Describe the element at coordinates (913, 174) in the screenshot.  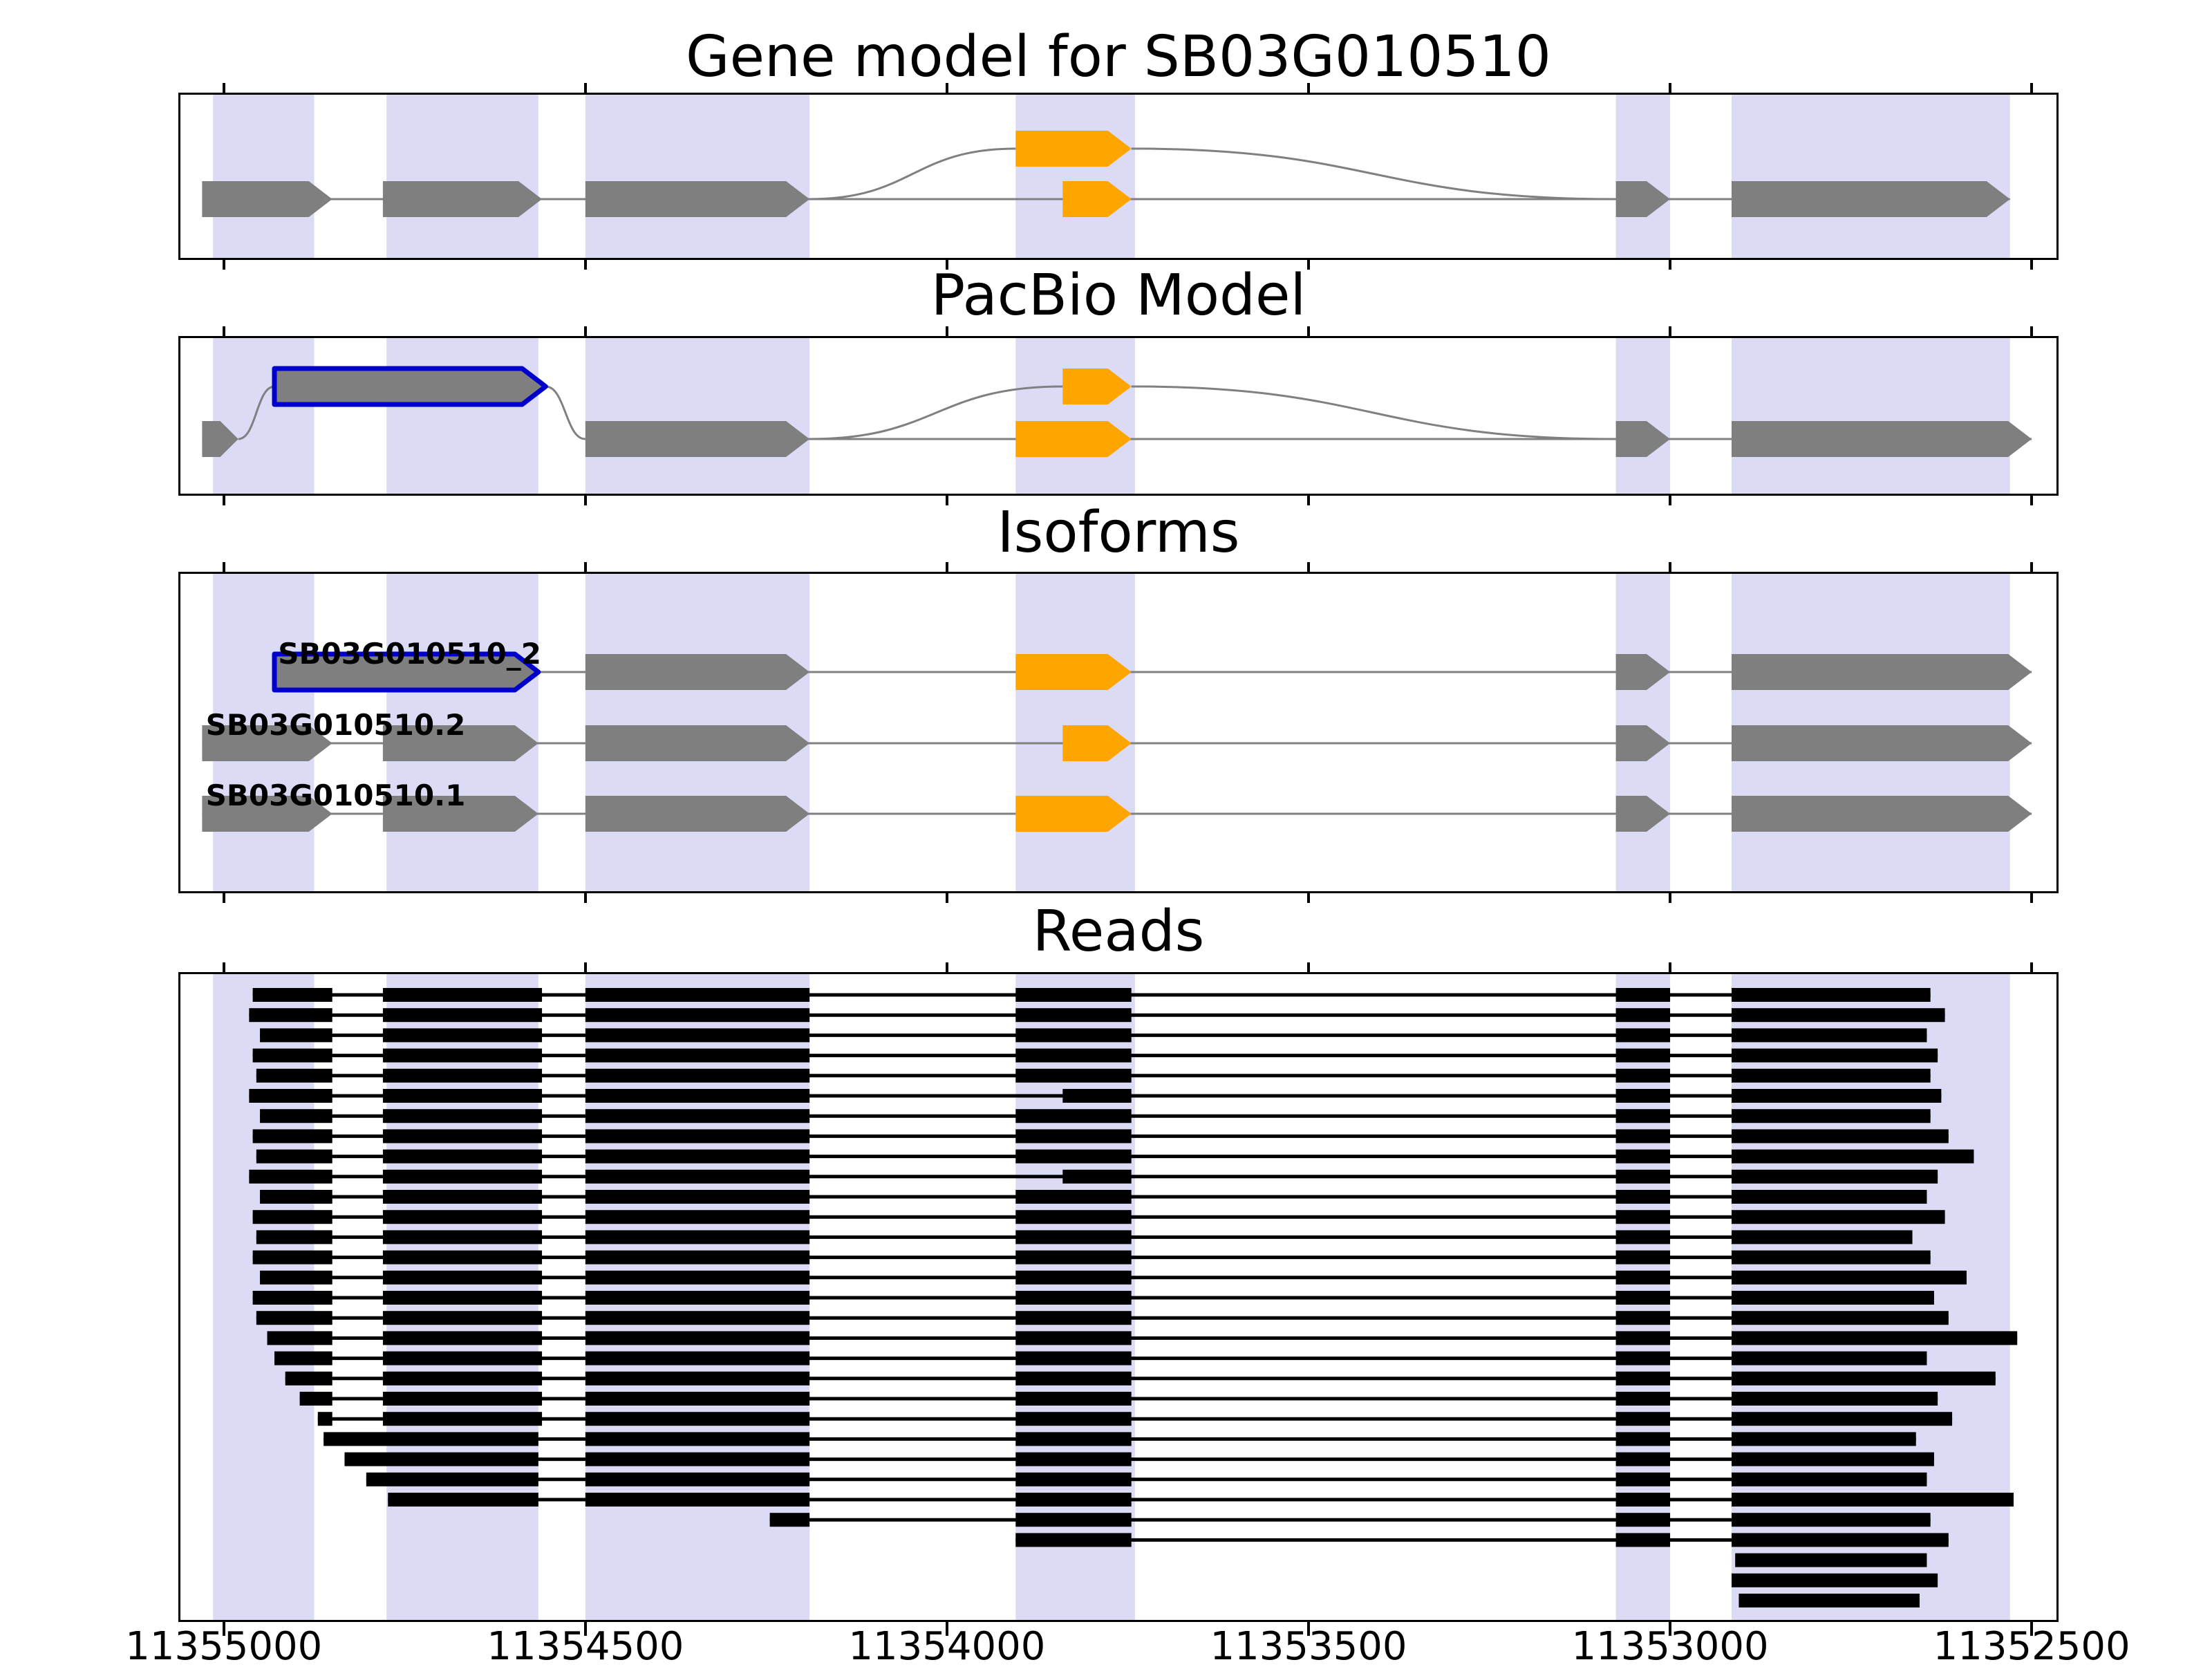
I see `intron-arc` at that location.